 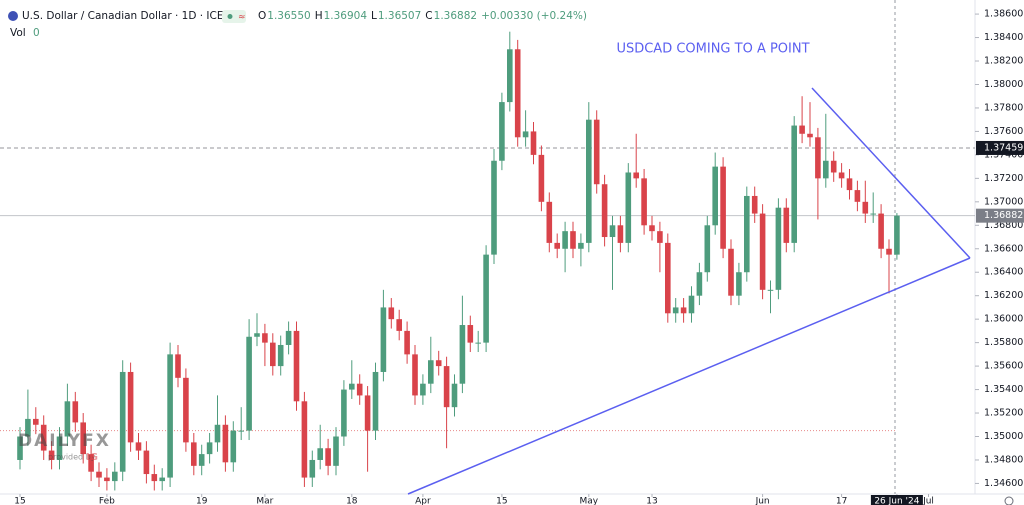 I want to click on y-tick-label: 1.36800, so click(x=1003, y=225).